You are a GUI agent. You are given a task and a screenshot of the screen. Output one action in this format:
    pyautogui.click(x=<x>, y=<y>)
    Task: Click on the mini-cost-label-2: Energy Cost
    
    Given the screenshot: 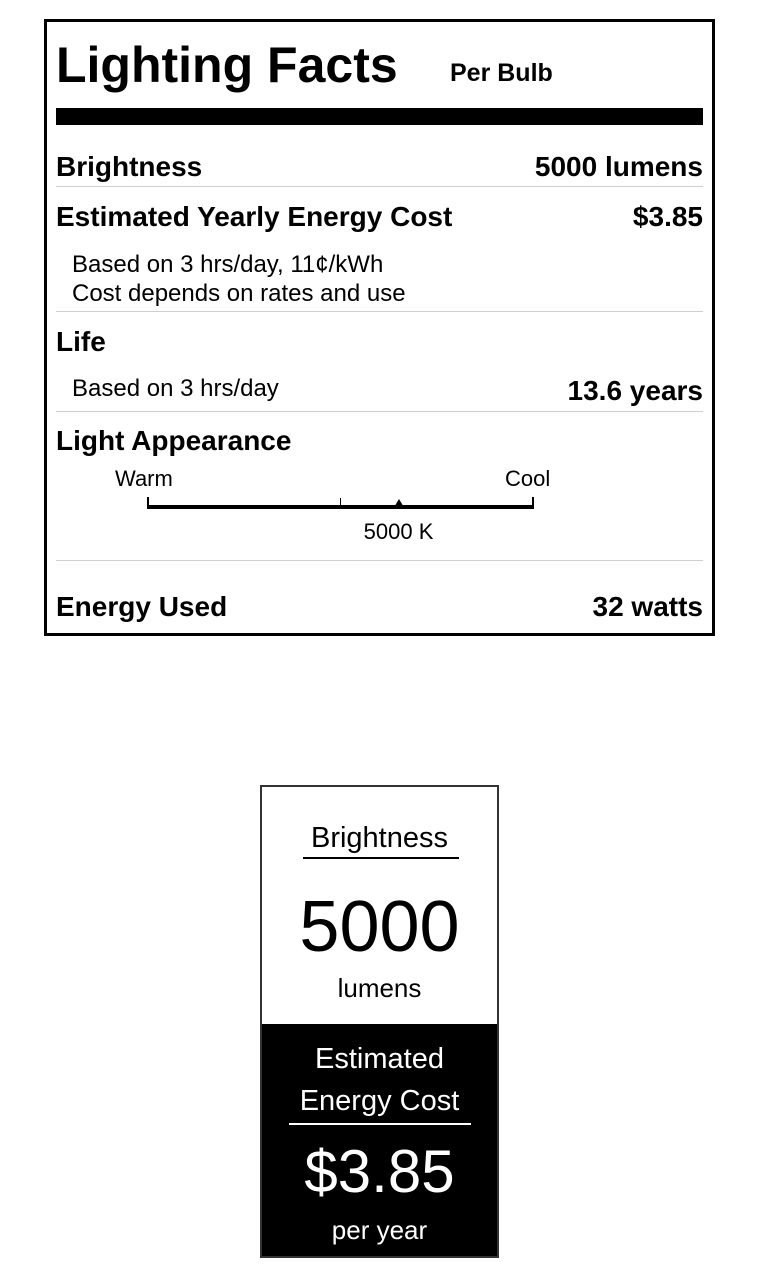 What is the action you would take?
    pyautogui.click(x=379, y=1101)
    